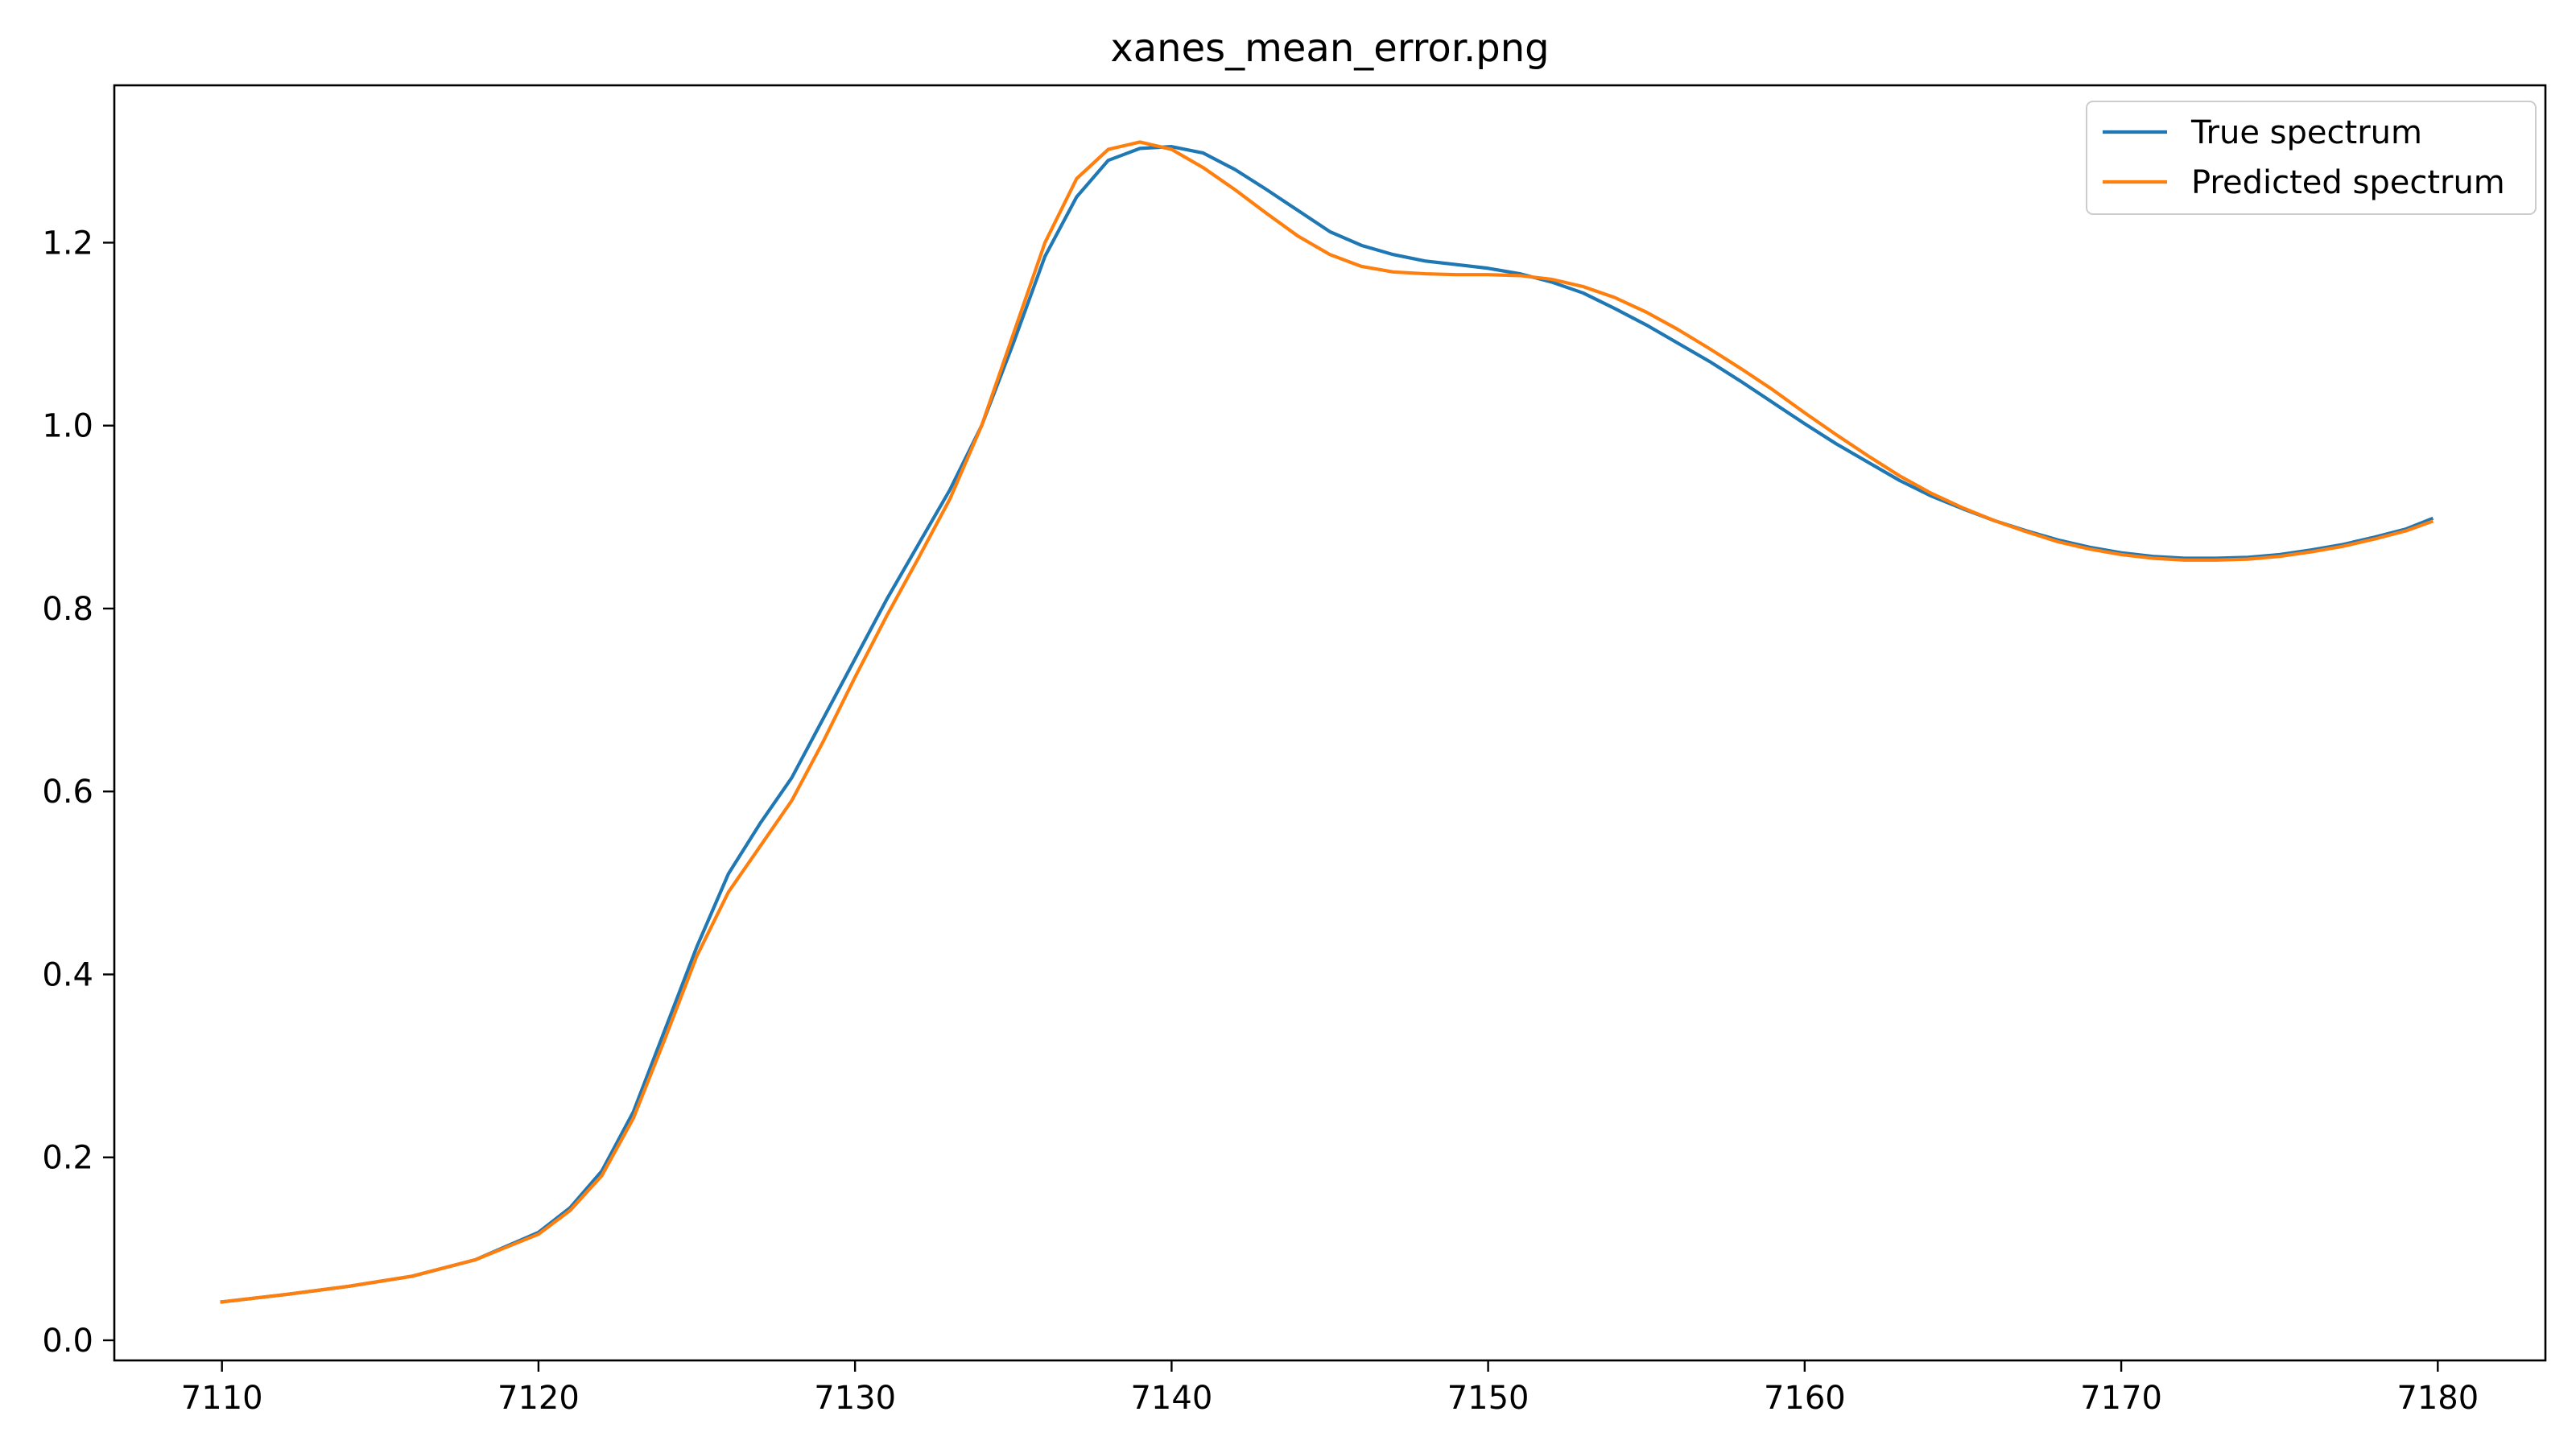 The height and width of the screenshot is (1453, 2576). Describe the element at coordinates (67, 1342) in the screenshot. I see `y-tick-label: 0.0` at that location.